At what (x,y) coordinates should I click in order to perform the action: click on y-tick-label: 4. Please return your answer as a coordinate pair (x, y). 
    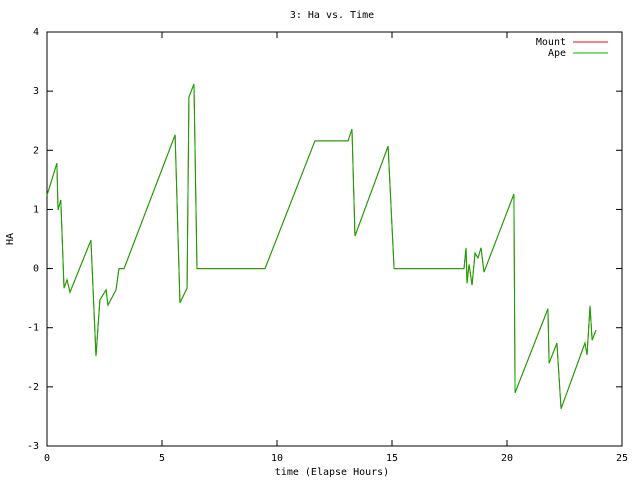
    Looking at the image, I should click on (36, 32).